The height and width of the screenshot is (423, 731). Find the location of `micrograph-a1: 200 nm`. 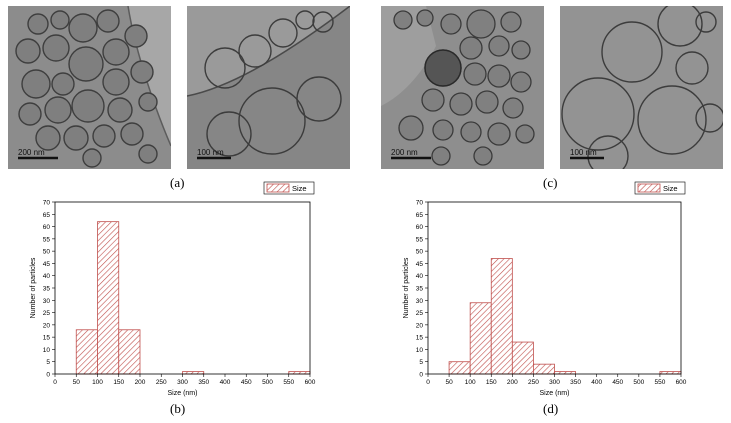

micrograph-a1: 200 nm is located at coordinates (89, 87).